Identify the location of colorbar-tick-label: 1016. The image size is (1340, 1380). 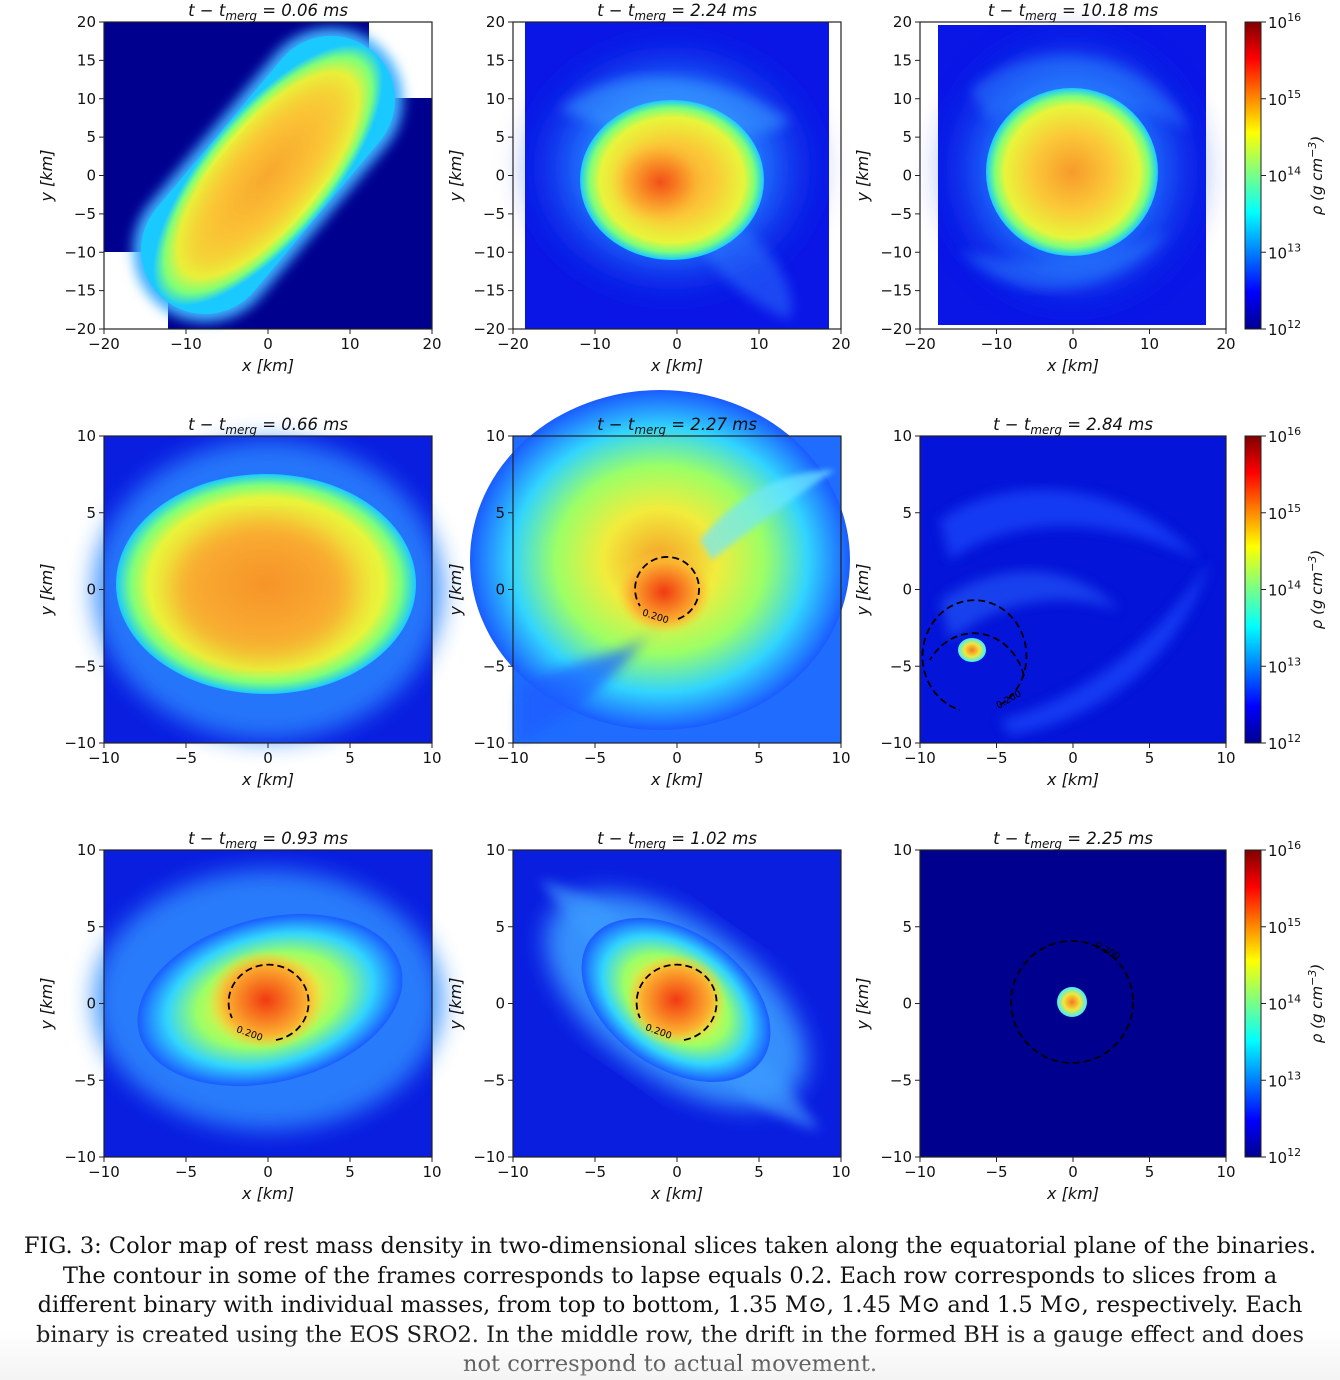
(1284, 849).